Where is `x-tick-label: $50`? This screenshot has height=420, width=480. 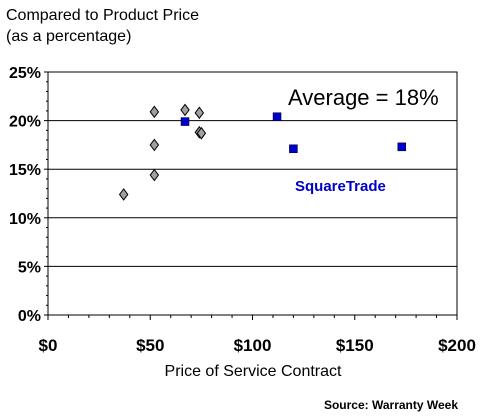 x-tick-label: $50 is located at coordinates (150, 345).